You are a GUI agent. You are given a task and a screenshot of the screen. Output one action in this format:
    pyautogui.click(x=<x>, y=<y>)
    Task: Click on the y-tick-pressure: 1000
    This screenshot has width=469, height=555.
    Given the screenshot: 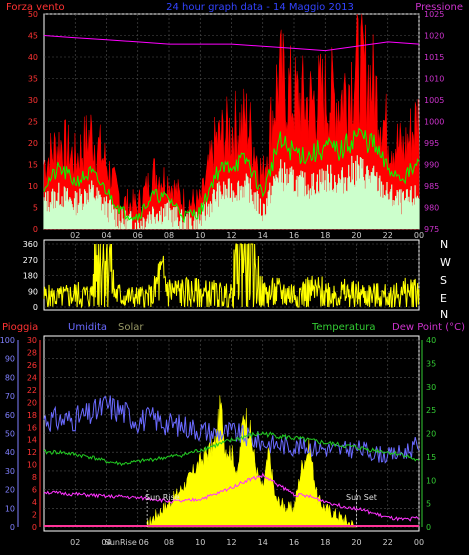 What is the action you would take?
    pyautogui.click(x=434, y=122)
    